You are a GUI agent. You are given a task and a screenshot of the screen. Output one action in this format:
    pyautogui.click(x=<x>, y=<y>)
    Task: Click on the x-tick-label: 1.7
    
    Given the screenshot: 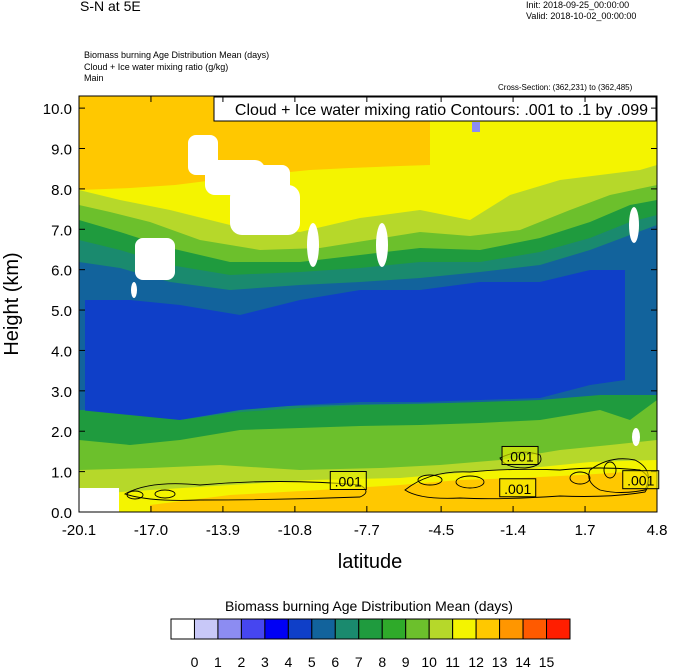 What is the action you would take?
    pyautogui.click(x=585, y=530)
    